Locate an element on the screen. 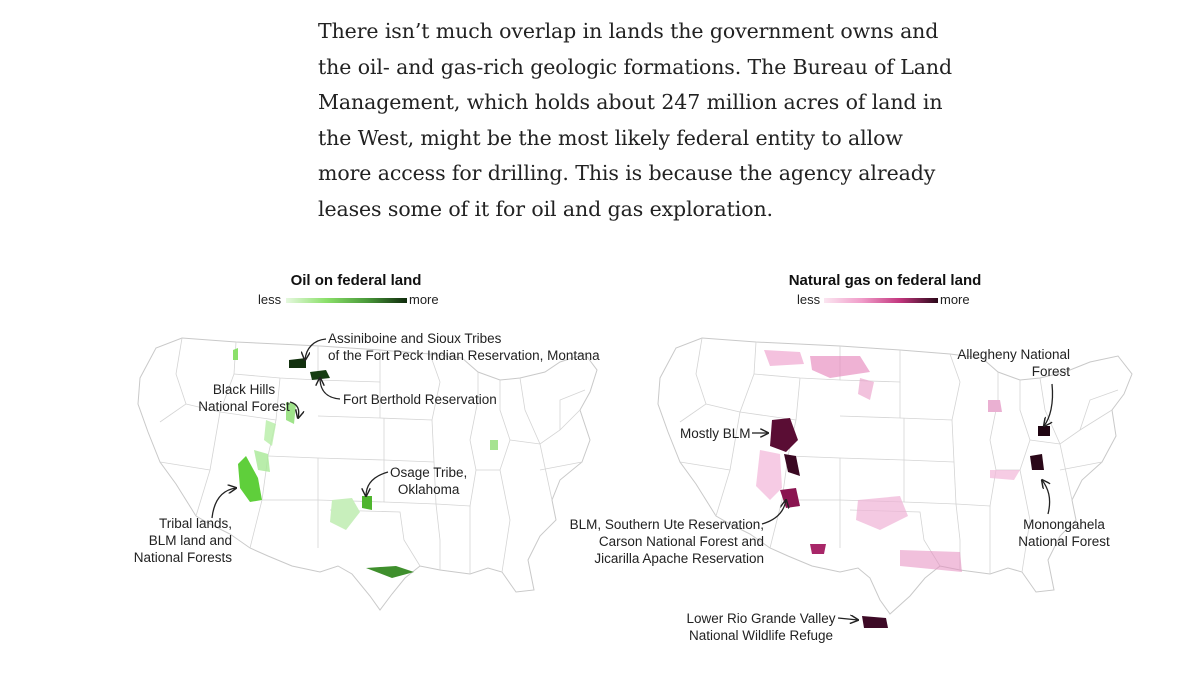  gas-federal-land is located at coordinates (903, 489).